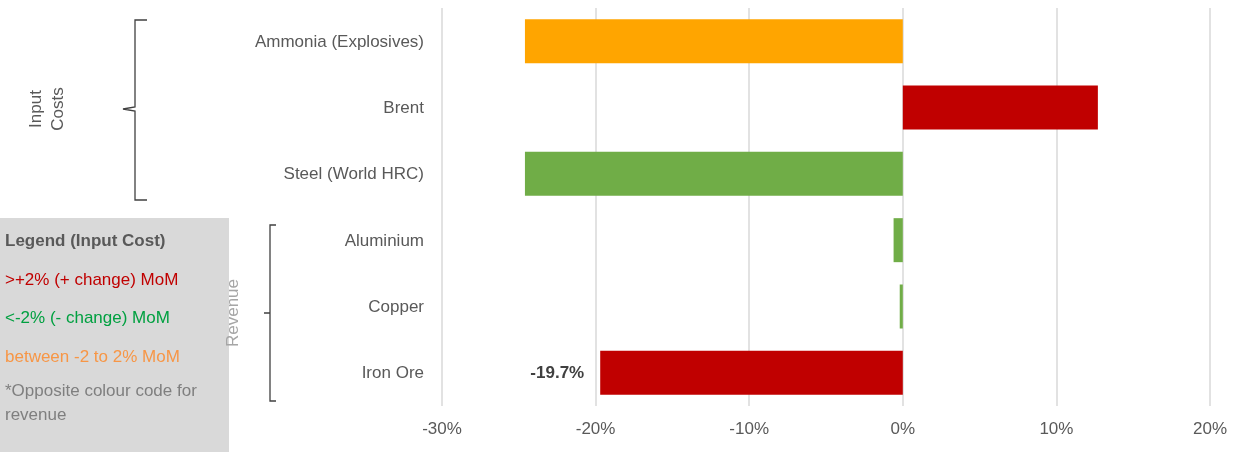  I want to click on y-tick-label: Copper, so click(396, 306).